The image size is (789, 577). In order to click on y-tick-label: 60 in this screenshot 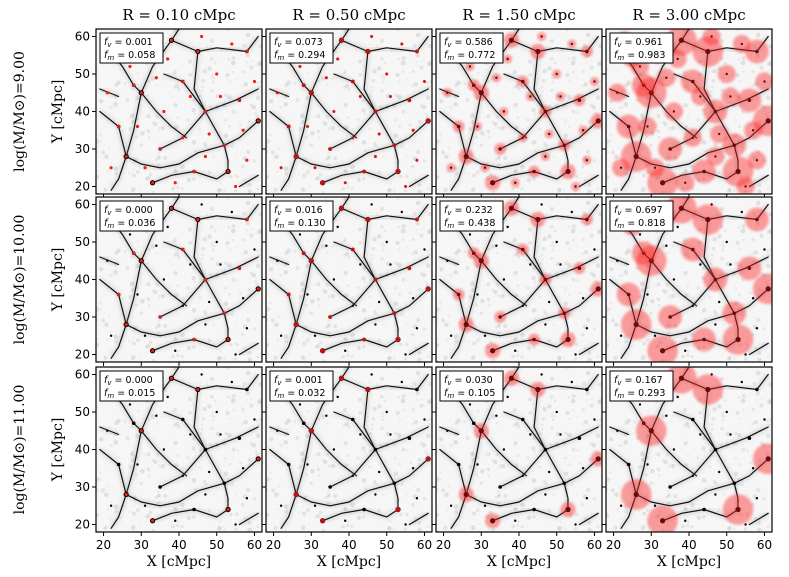, I will do `click(82, 375)`.